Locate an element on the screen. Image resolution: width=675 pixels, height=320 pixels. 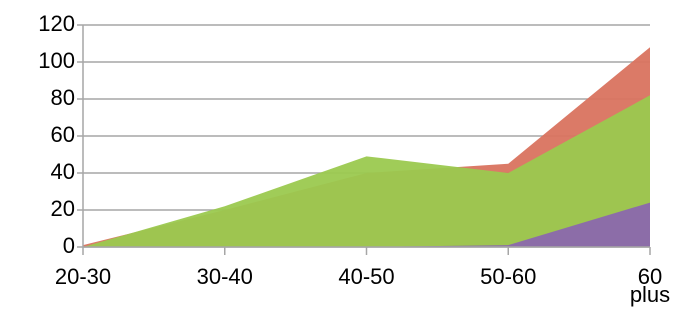
y-tick-label: 20 is located at coordinates (63, 208).